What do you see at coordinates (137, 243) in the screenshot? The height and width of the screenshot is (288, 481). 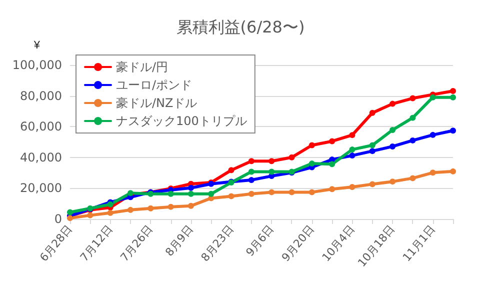 I see `x-tick-label: 7月26日` at bounding box center [137, 243].